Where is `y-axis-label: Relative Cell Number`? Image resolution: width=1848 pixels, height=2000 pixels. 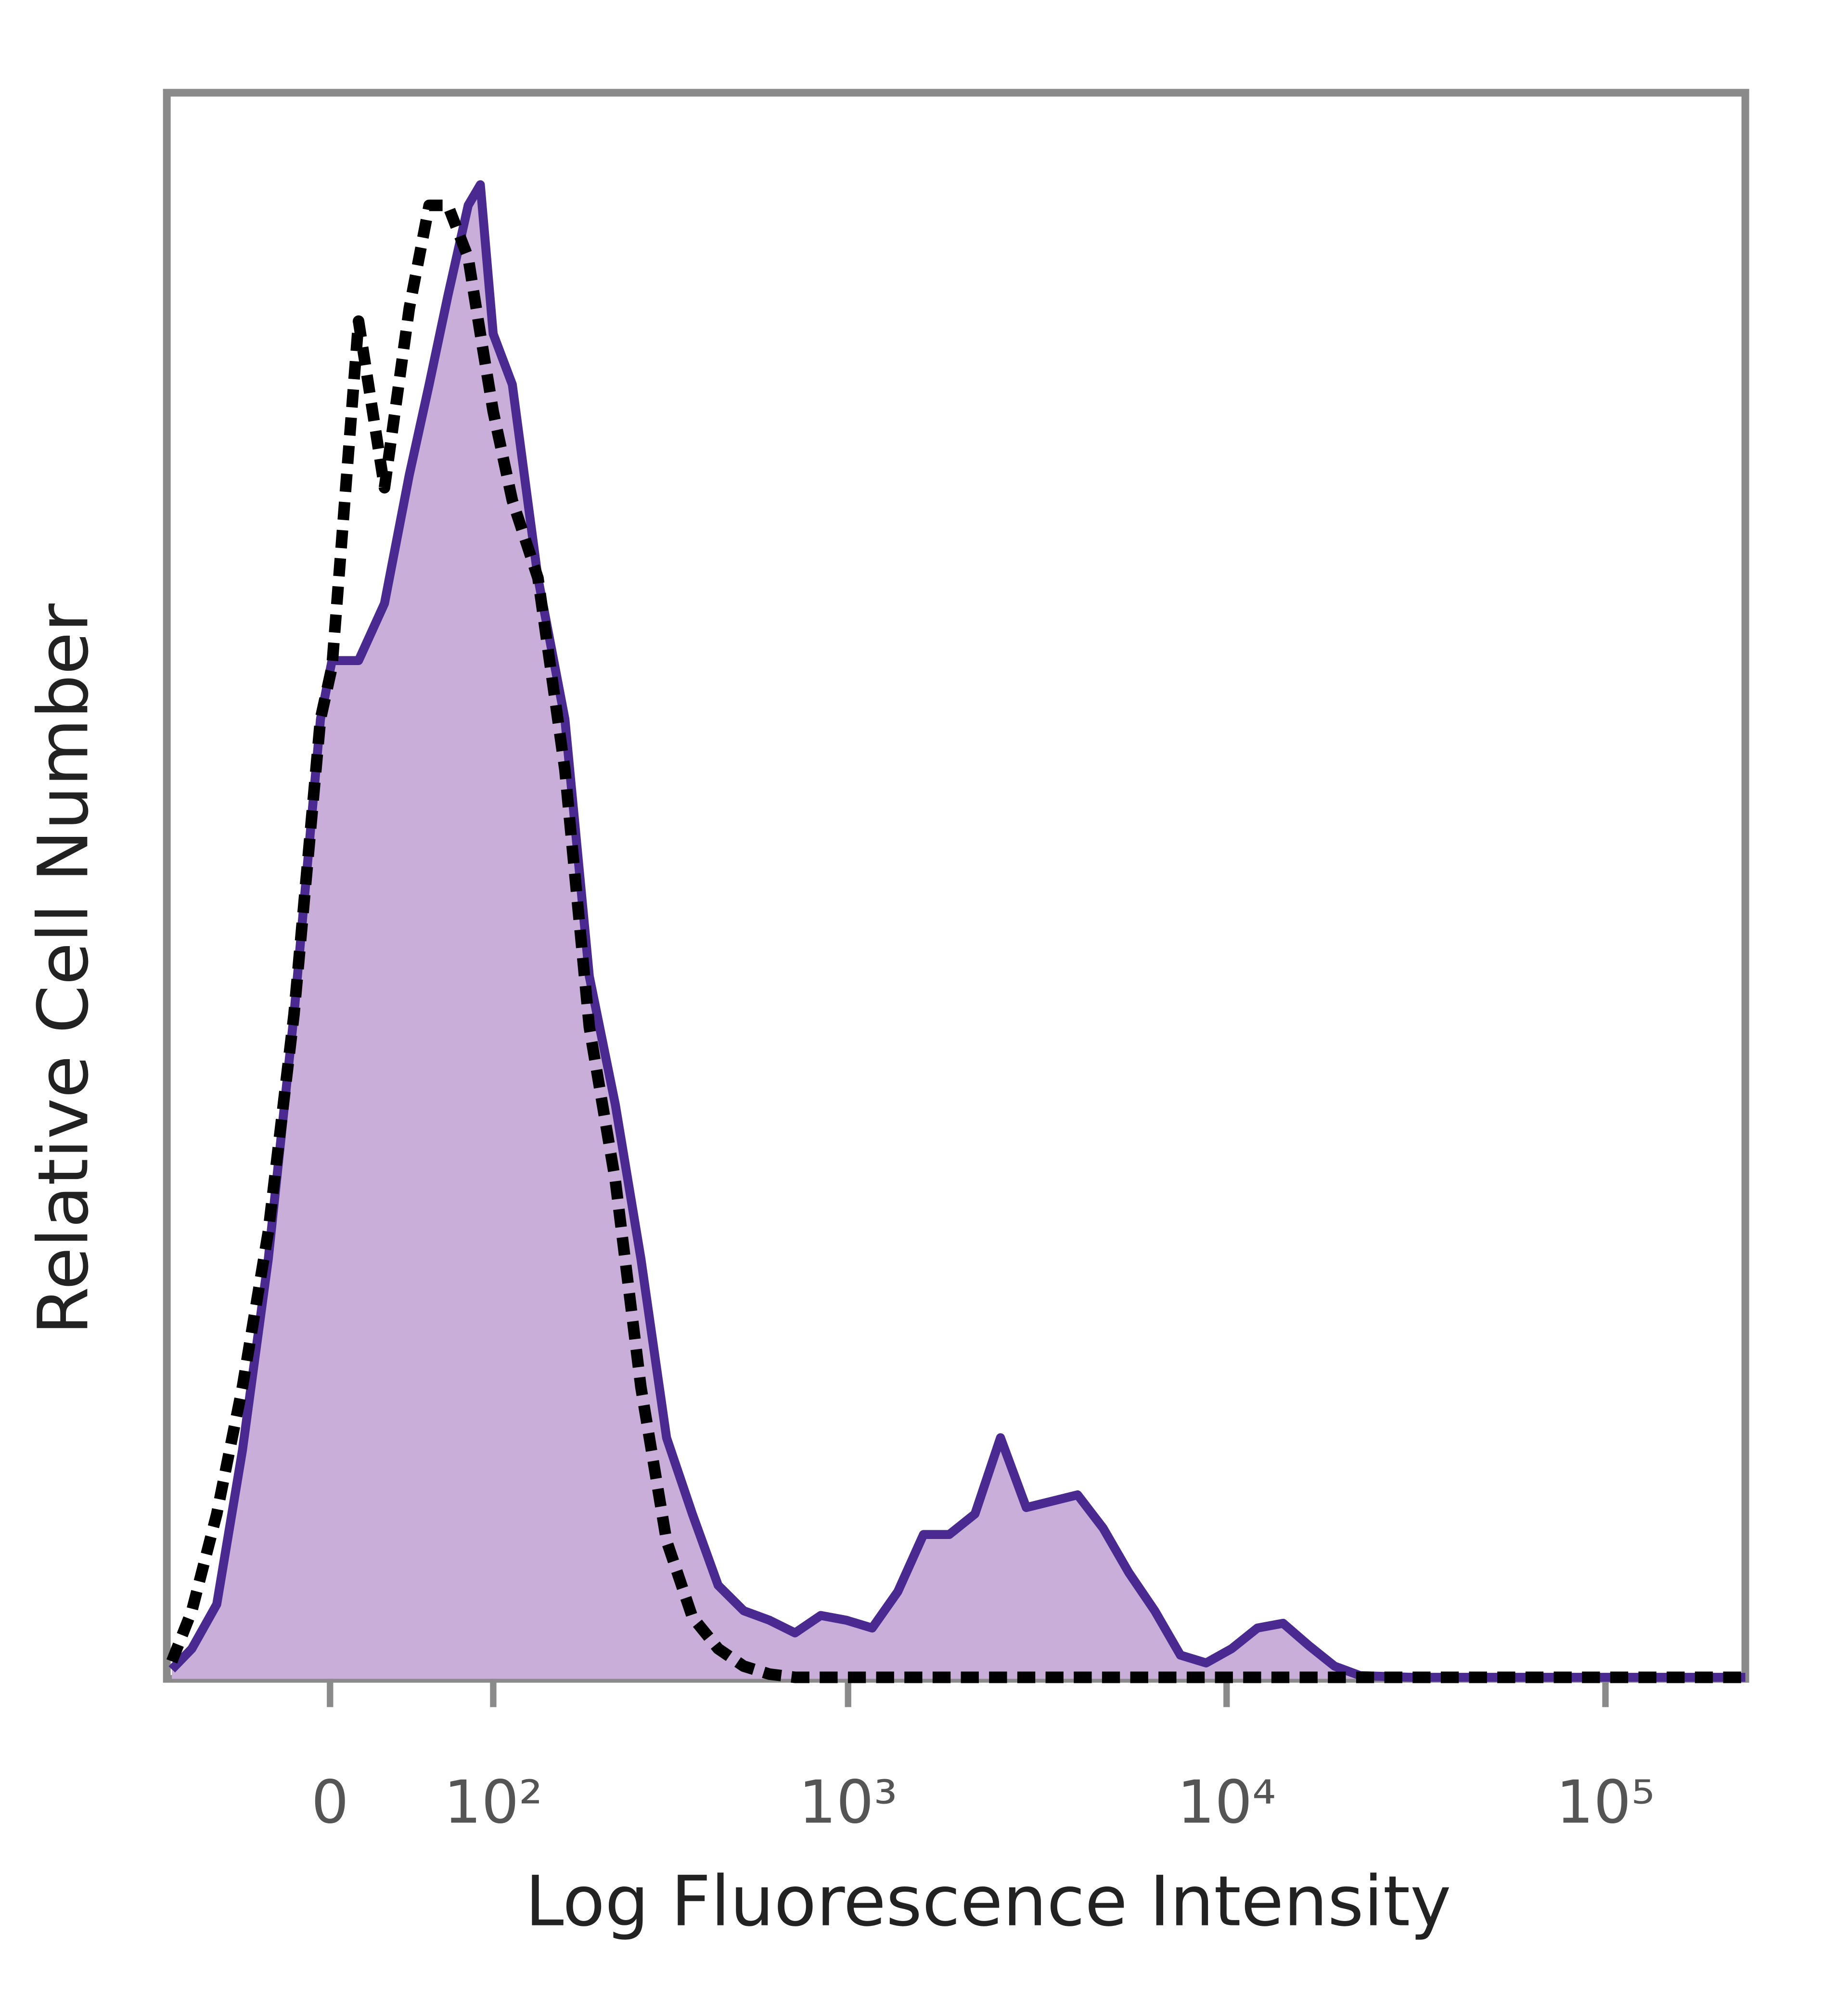
y-axis-label: Relative Cell Number is located at coordinates (63, 969).